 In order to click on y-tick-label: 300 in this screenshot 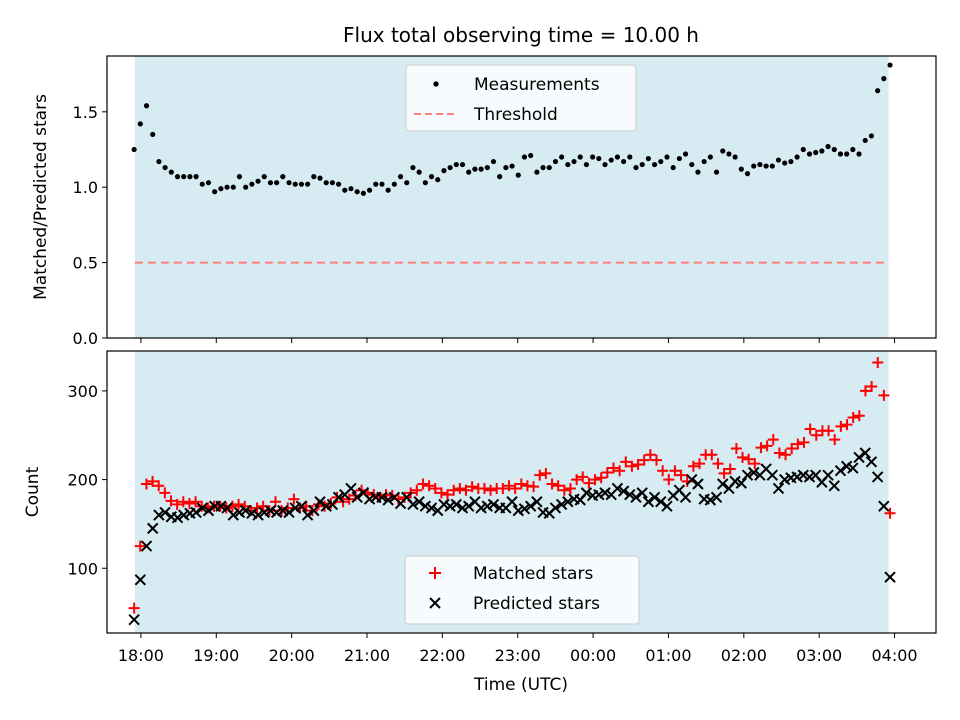, I will do `click(82, 391)`.